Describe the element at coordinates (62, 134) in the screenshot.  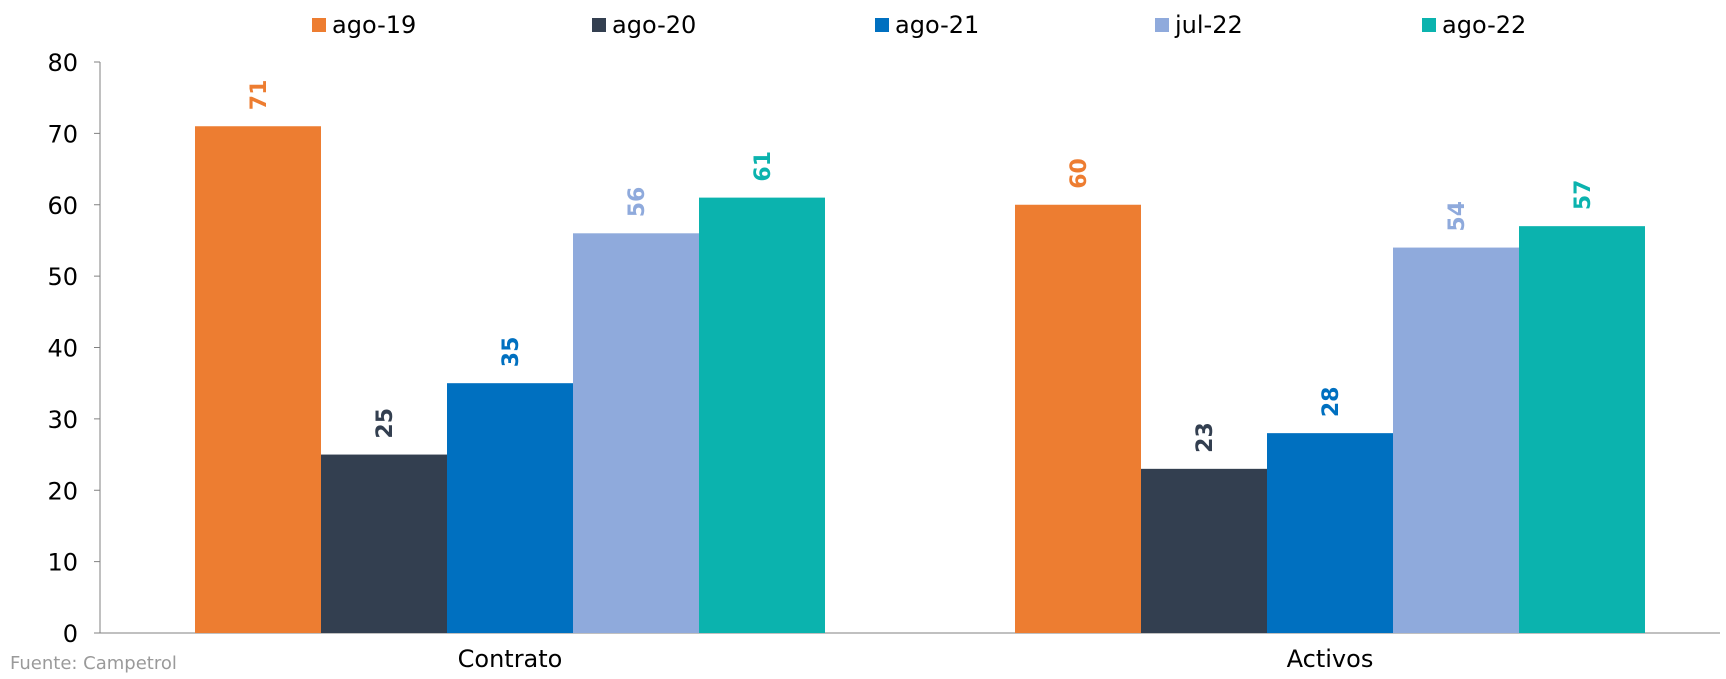
I see `y-tick-label: 70` at that location.